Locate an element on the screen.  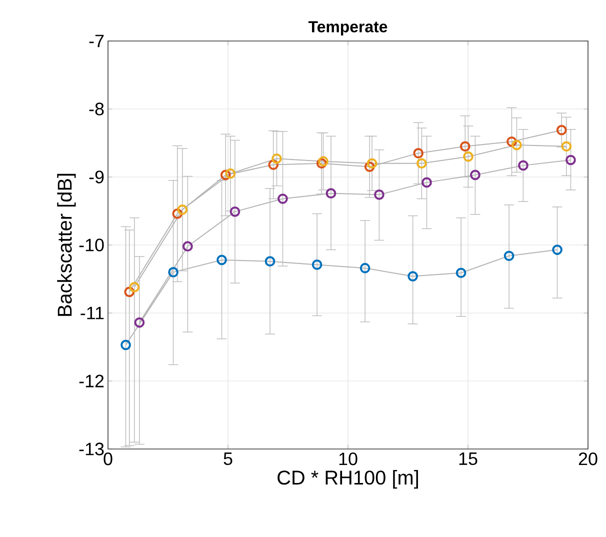
x-tick-label: 15 is located at coordinates (468, 459).